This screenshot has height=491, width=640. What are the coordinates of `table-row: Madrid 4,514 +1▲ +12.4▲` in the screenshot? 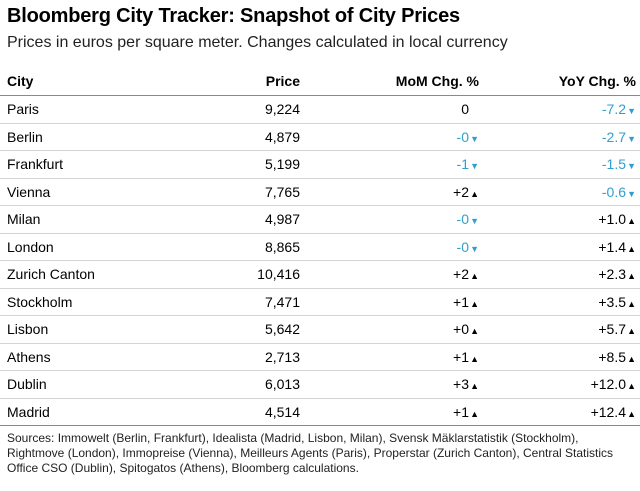 It's located at (320, 412).